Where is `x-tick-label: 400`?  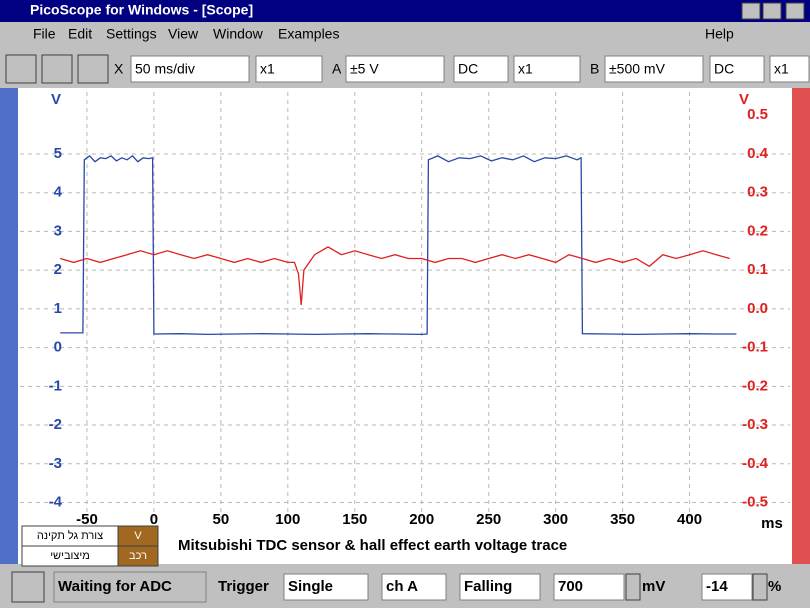
x-tick-label: 400 is located at coordinates (689, 519).